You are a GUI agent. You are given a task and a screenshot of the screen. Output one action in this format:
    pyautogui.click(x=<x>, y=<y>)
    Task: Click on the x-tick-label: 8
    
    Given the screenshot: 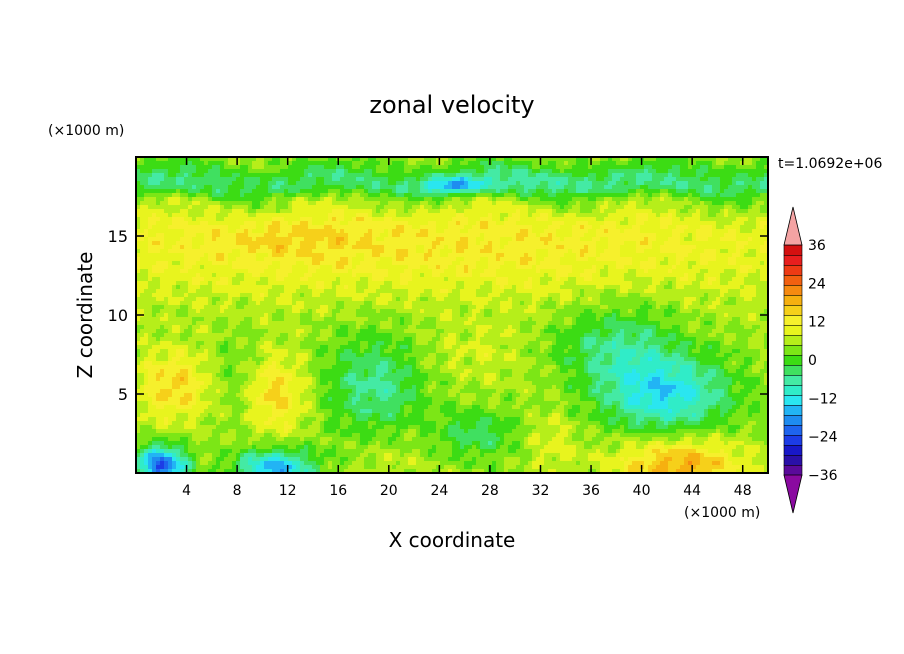 What is the action you would take?
    pyautogui.click(x=237, y=491)
    